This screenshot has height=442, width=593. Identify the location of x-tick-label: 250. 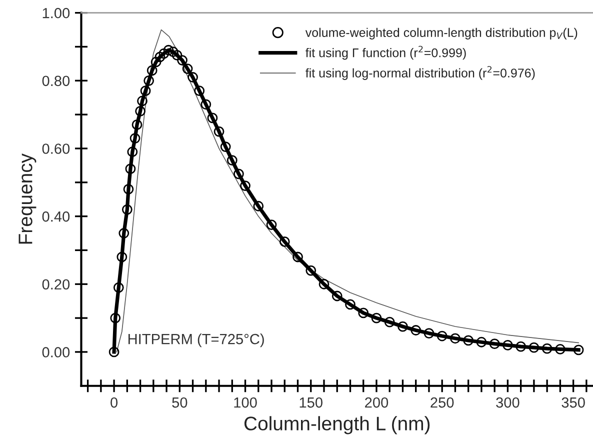
(442, 402).